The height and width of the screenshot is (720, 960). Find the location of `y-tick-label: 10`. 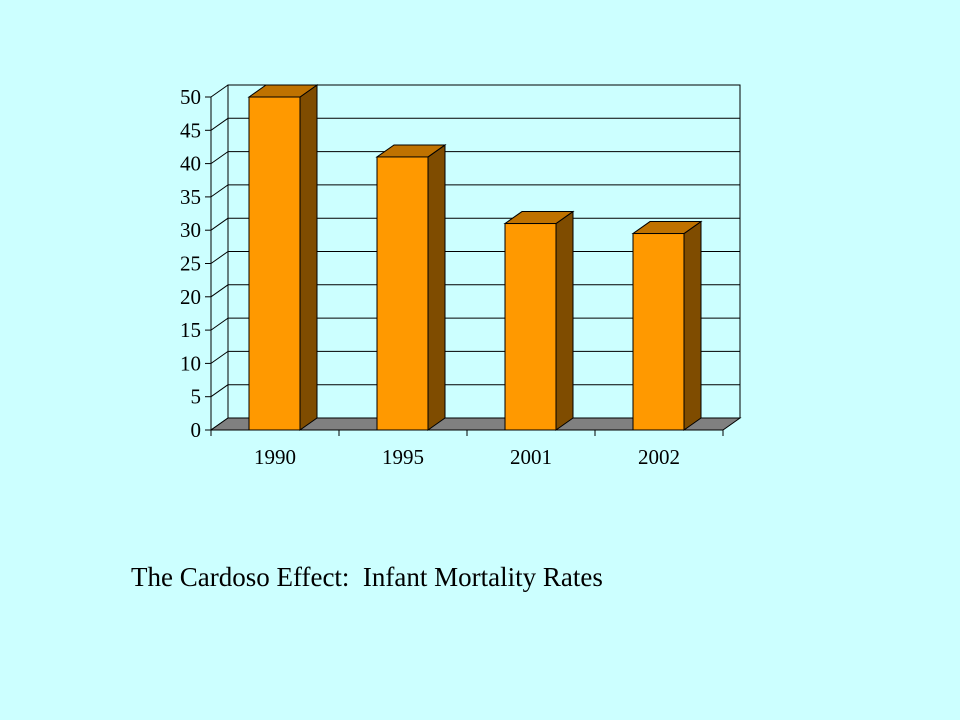

y-tick-label: 10 is located at coordinates (190, 363).